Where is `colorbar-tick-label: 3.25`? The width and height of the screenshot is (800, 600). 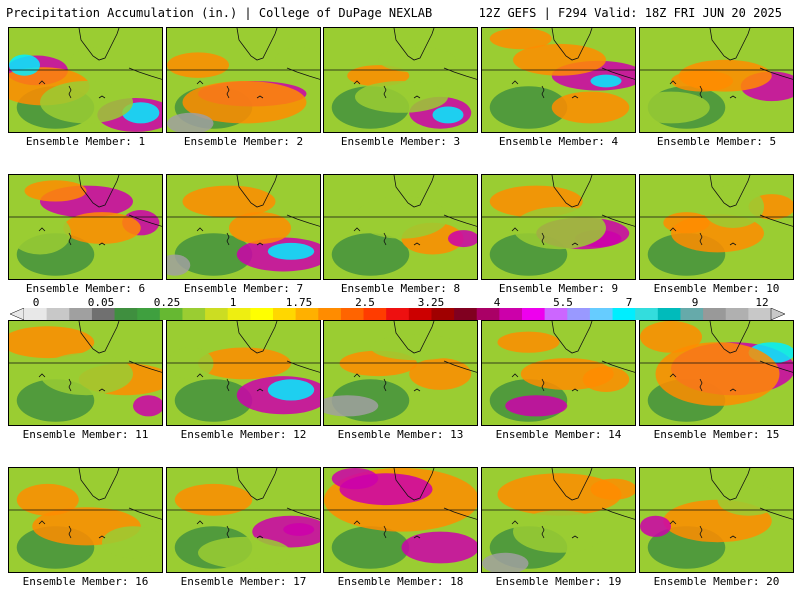
colorbar-tick-label: 3.25 is located at coordinates (431, 302).